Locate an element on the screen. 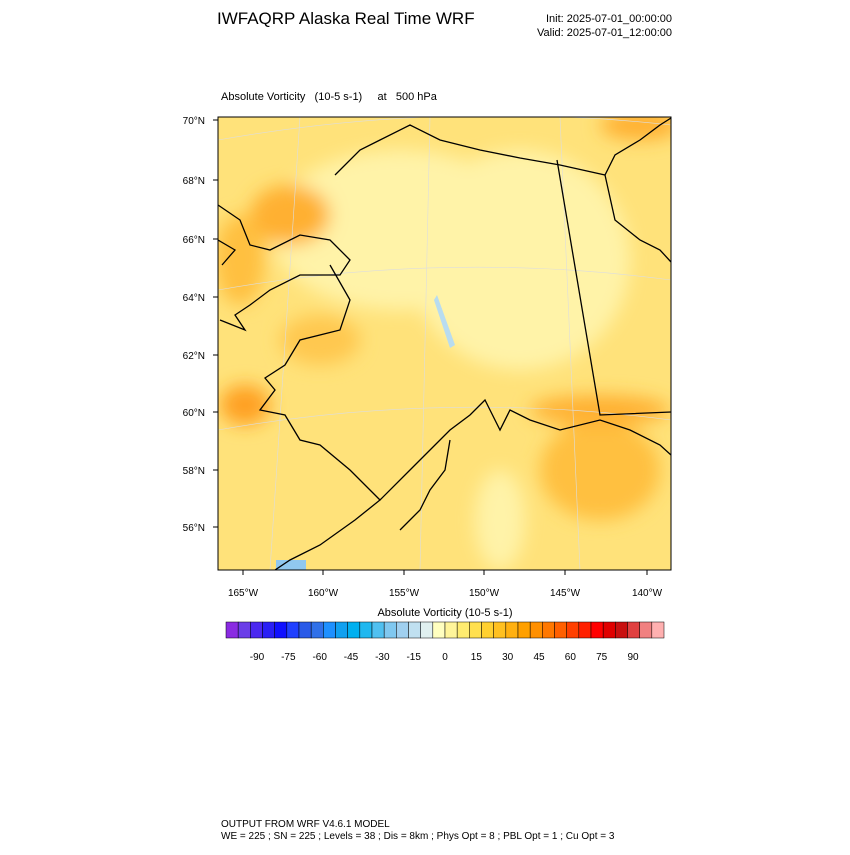 The image size is (850, 855). lat-label: 62°N is located at coordinates (194, 356).